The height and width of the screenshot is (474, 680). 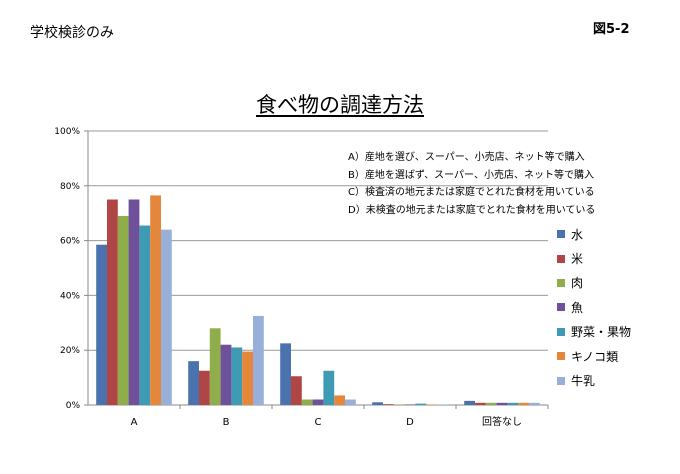 What do you see at coordinates (594, 258) in the screenshot?
I see `legend-item: 米` at bounding box center [594, 258].